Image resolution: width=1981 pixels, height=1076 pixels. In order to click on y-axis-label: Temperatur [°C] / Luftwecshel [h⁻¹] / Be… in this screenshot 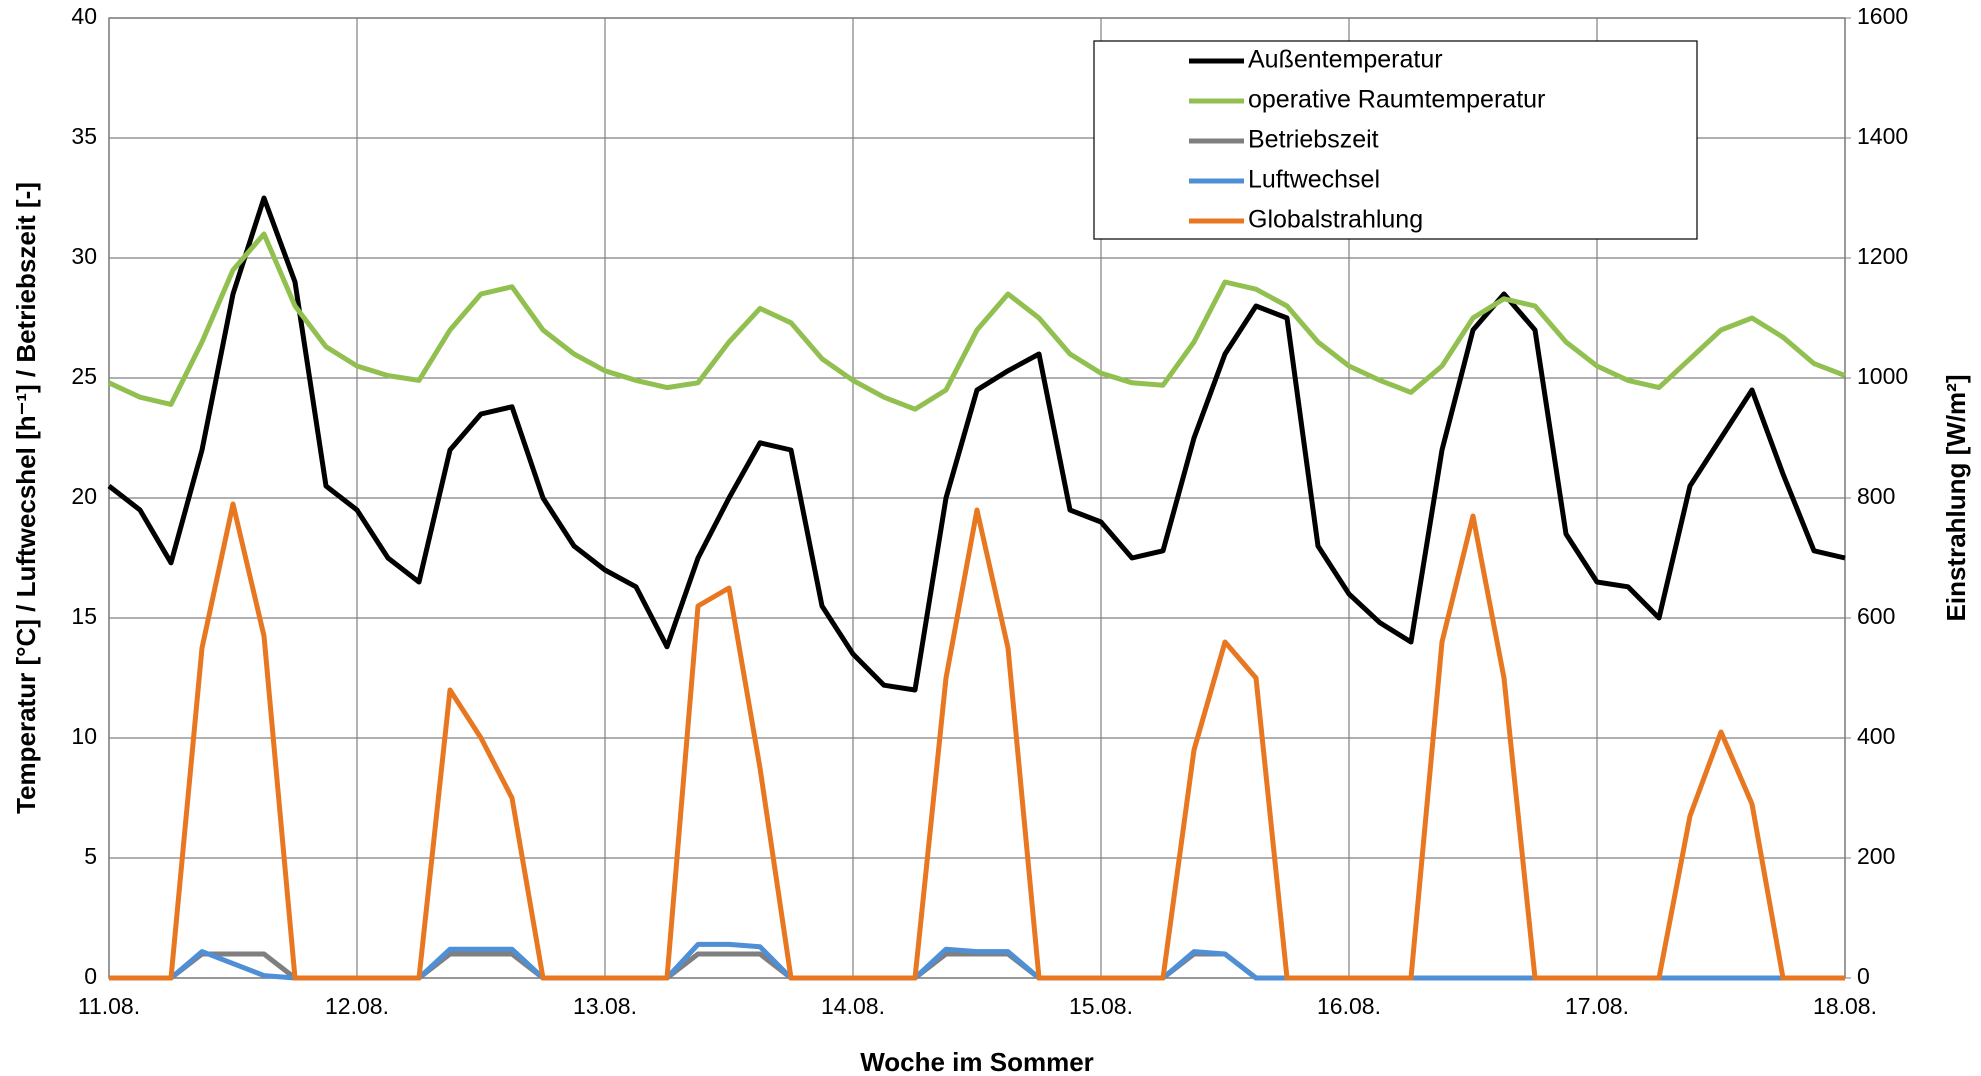, I will do `click(26, 498)`.